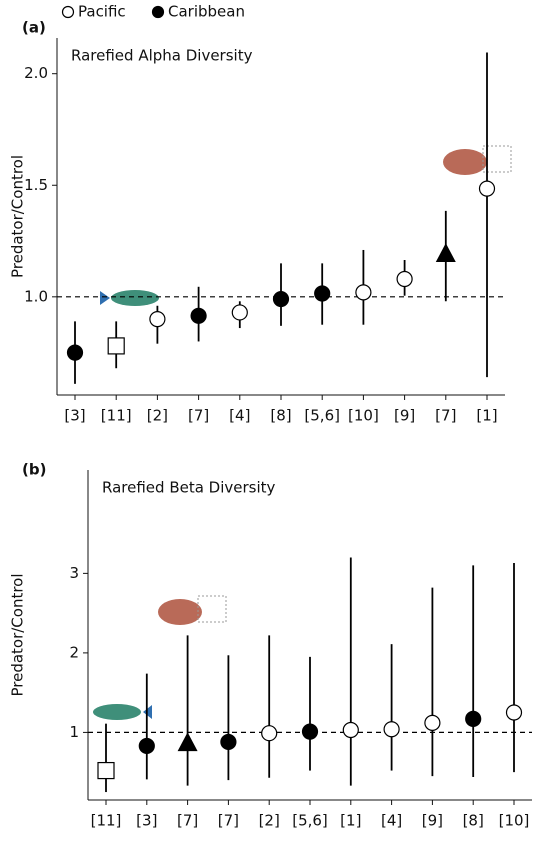 The image size is (538, 861). I want to click on y-tick-label: 1, so click(74, 732).